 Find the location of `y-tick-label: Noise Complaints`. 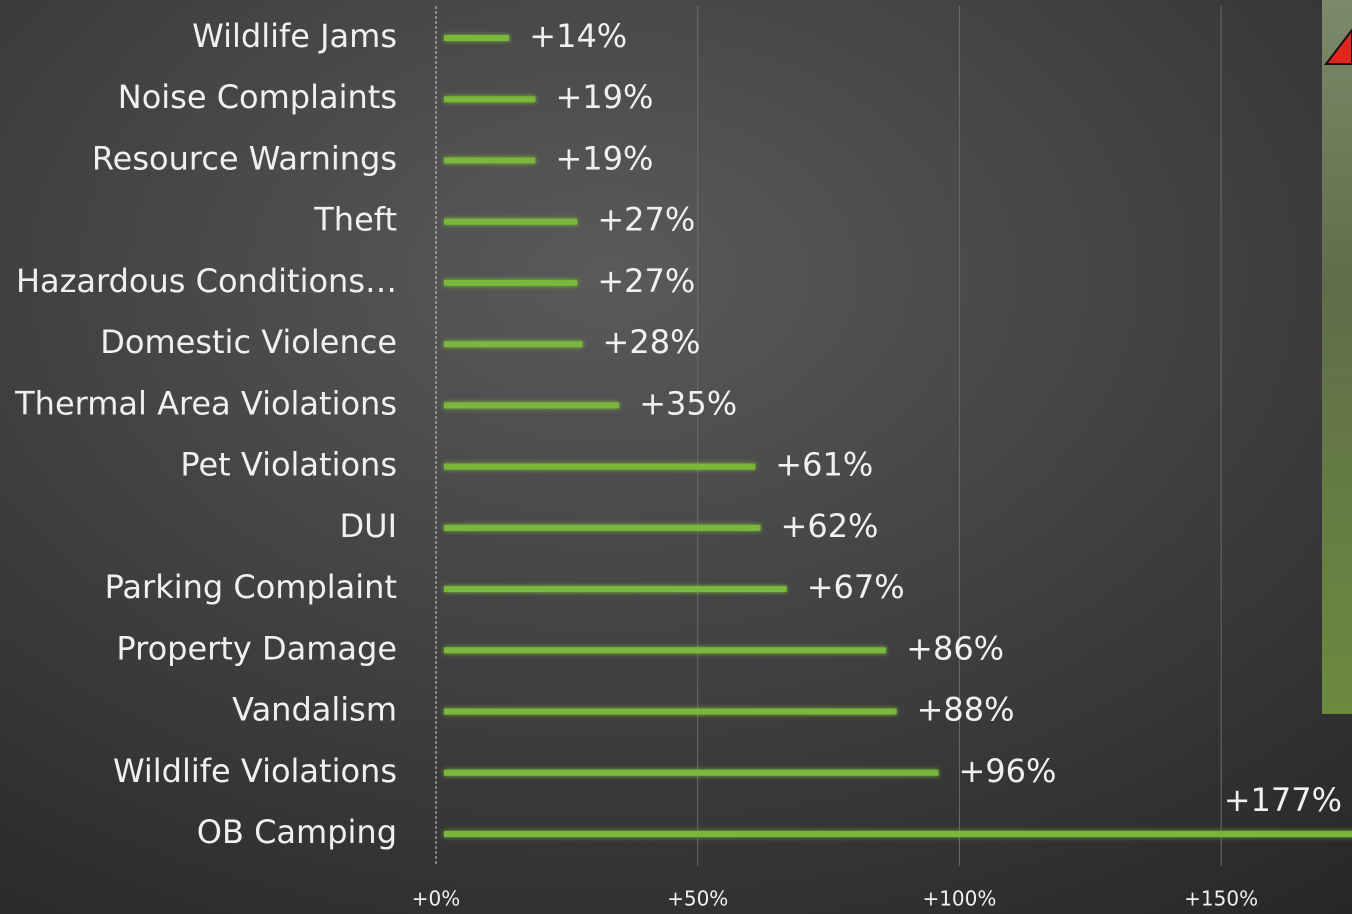

y-tick-label: Noise Complaints is located at coordinates (257, 97).